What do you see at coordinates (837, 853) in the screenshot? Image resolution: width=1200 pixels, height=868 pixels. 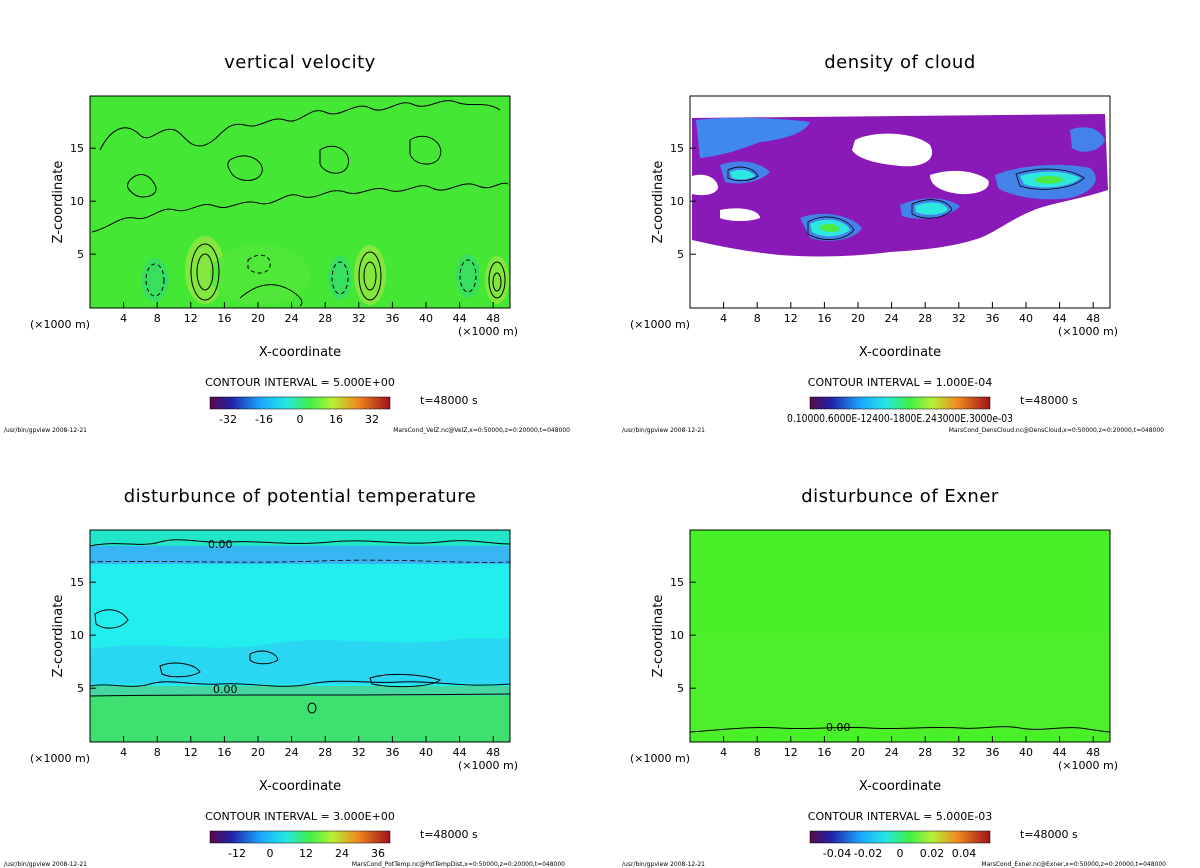 I see `colorbar-tick-label: -0.04` at bounding box center [837, 853].